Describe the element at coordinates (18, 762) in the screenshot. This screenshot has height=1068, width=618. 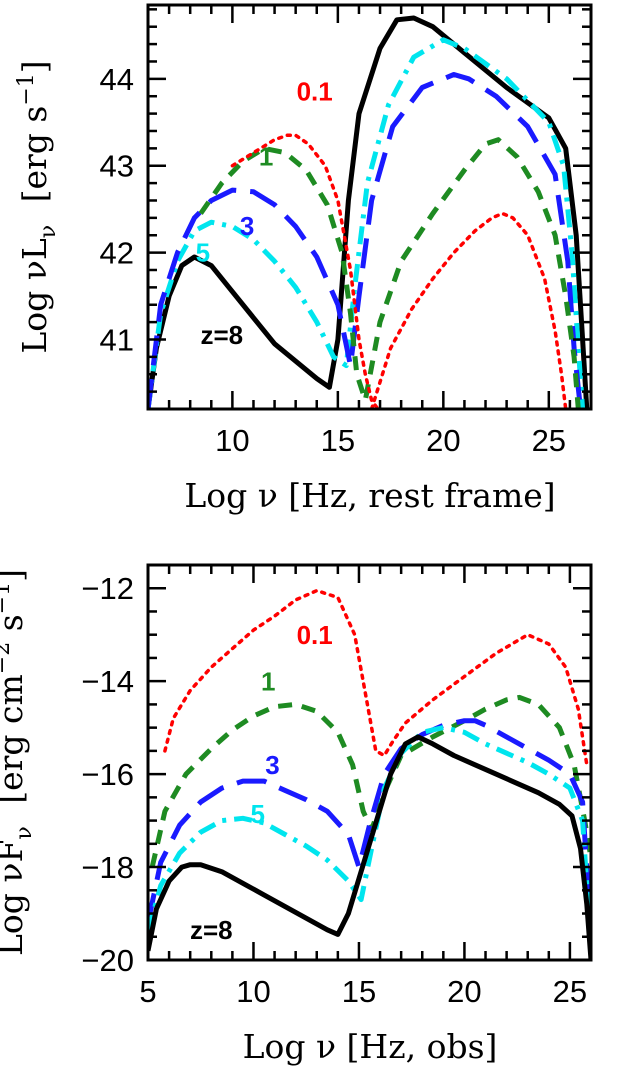
I see `y-axis-title: Log νFν [erg cm−2 s−1]` at that location.